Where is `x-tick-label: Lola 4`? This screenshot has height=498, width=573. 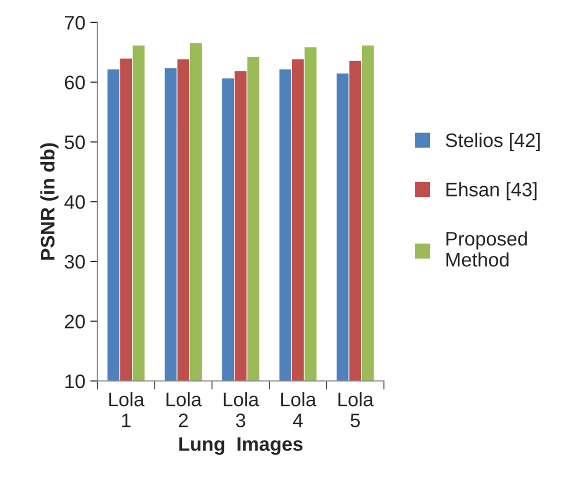
x-tick-label: Lola 4 is located at coordinates (298, 410).